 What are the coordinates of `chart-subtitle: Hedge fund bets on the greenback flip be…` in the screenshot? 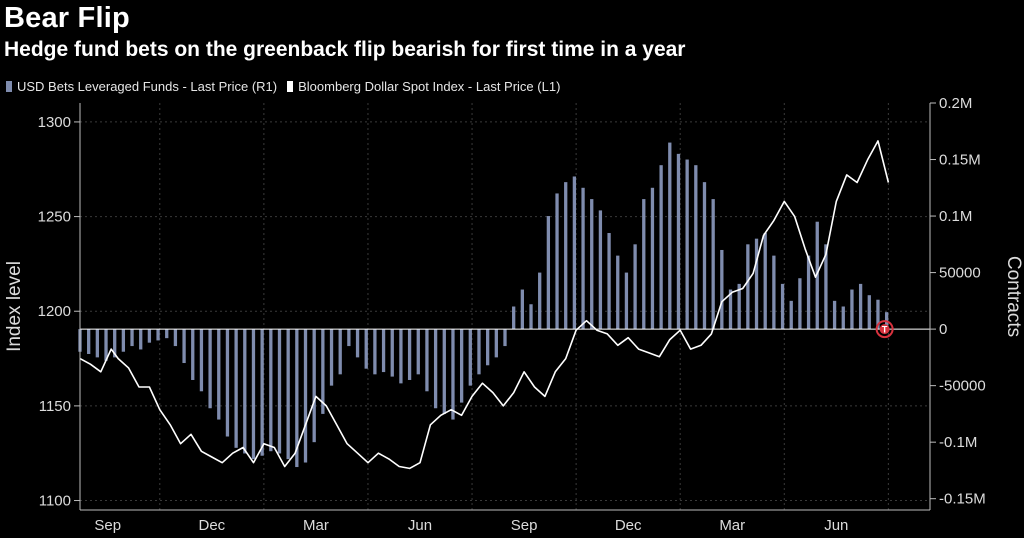 It's located at (345, 49).